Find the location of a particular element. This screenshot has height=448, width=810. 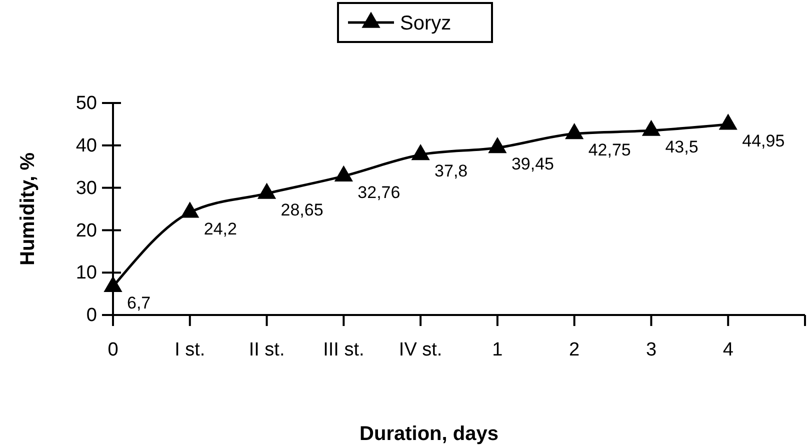

y-axis-title: Humidity, % is located at coordinates (28, 209).